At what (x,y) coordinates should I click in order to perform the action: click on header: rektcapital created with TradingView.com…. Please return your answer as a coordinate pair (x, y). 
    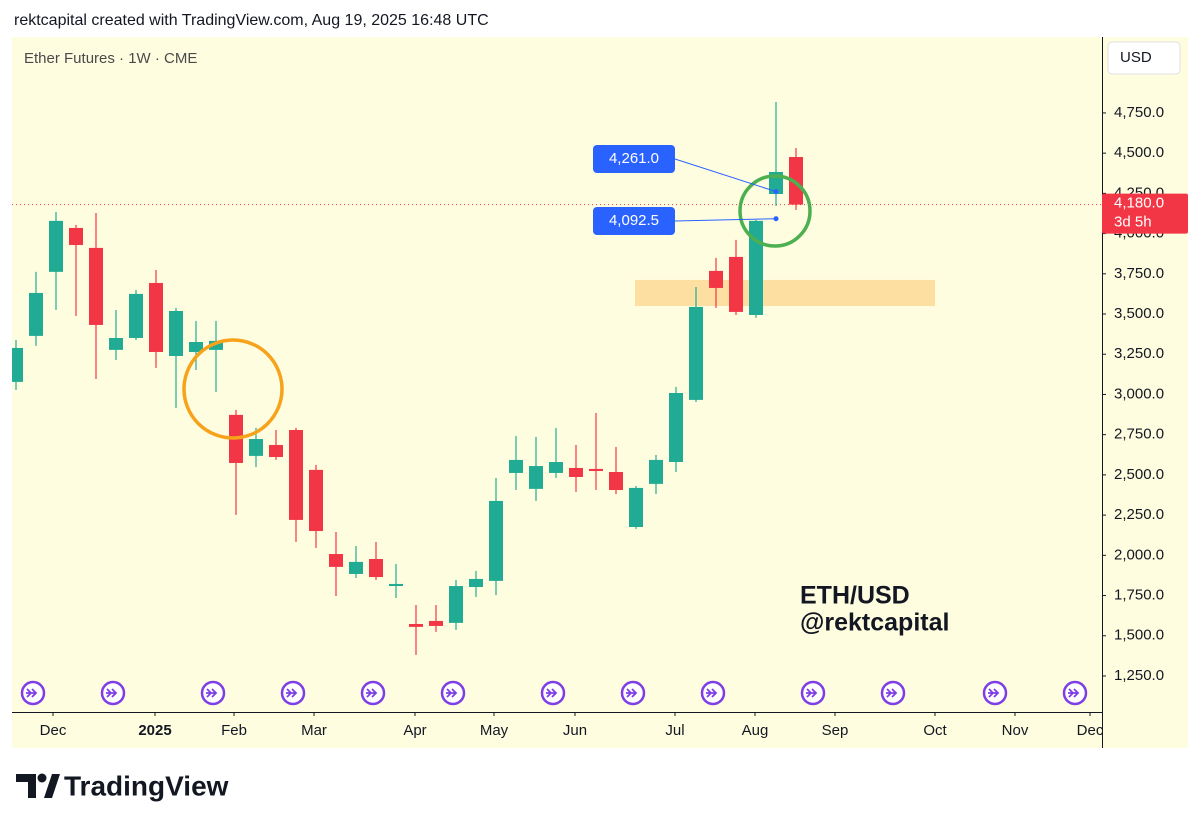
    Looking at the image, I should click on (251, 20).